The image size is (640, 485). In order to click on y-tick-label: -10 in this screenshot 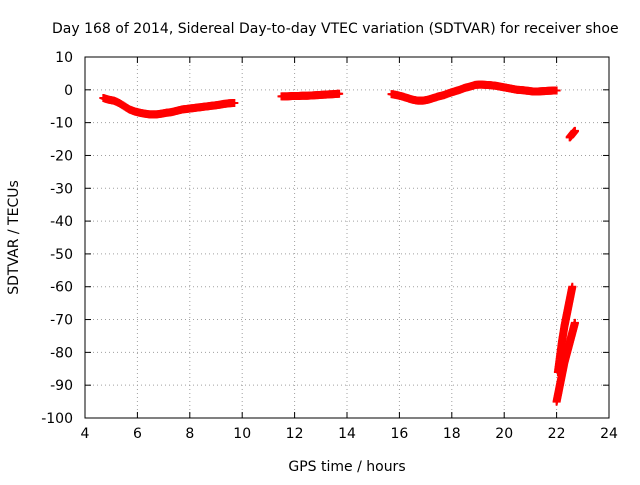, I will do `click(61, 124)`.